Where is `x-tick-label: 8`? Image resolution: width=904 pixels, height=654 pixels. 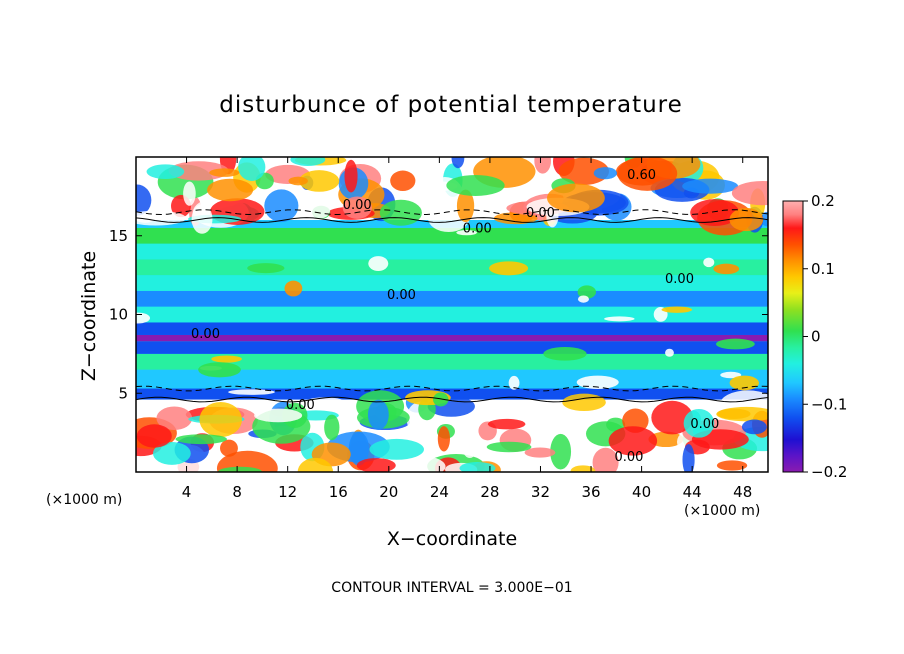
x-tick-label: 8 is located at coordinates (237, 492).